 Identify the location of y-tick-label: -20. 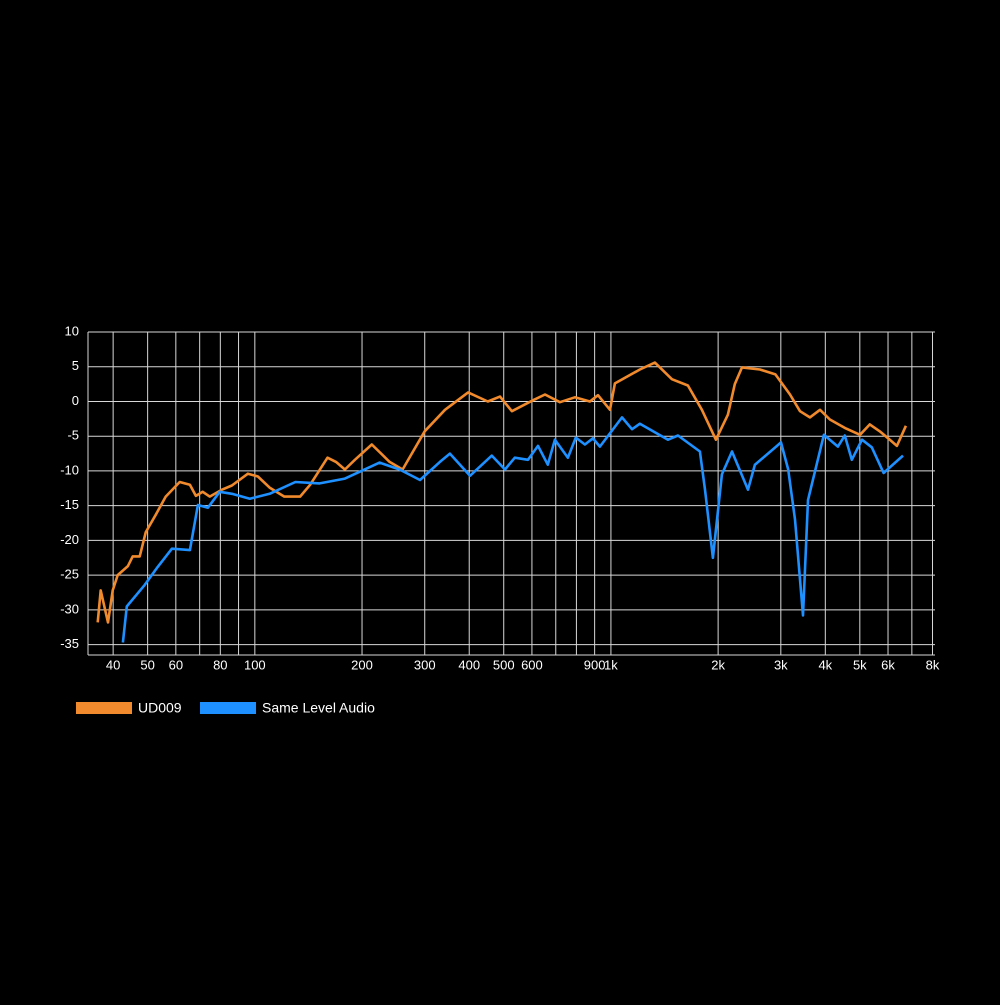
(69, 539).